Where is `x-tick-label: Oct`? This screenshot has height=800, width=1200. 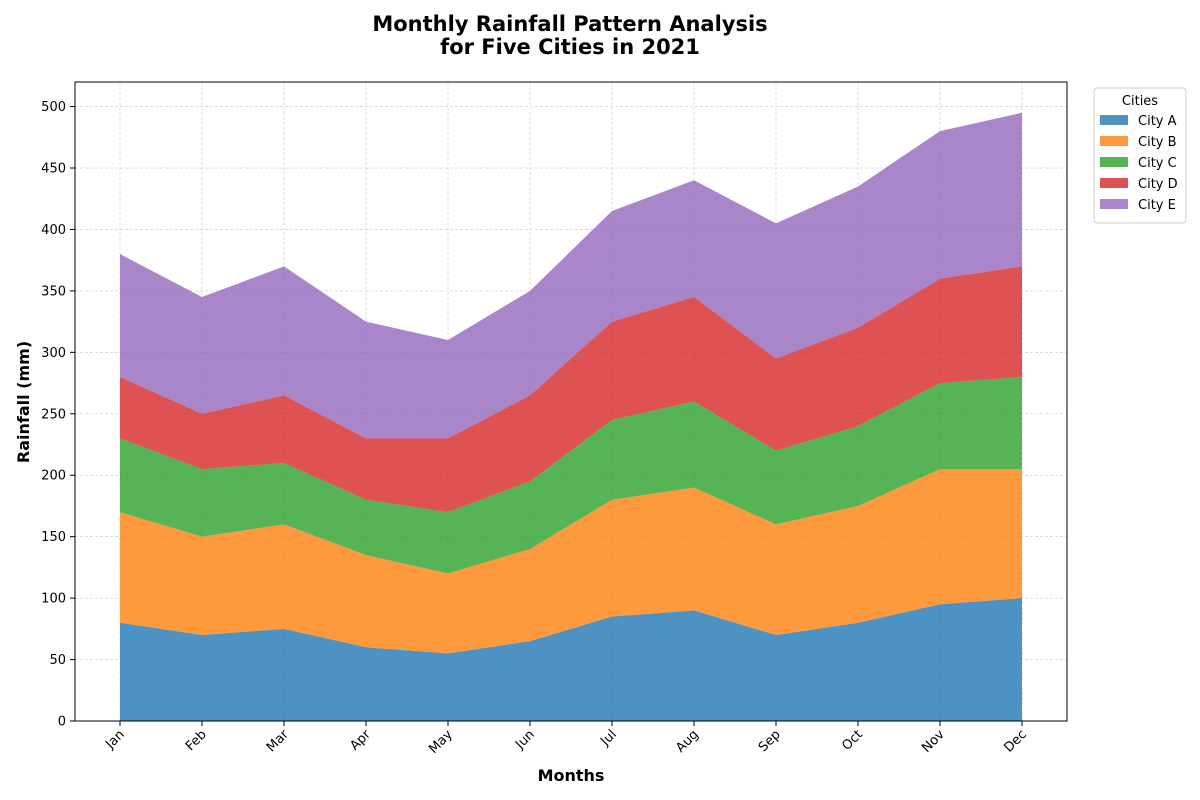 x-tick-label: Oct is located at coordinates (852, 740).